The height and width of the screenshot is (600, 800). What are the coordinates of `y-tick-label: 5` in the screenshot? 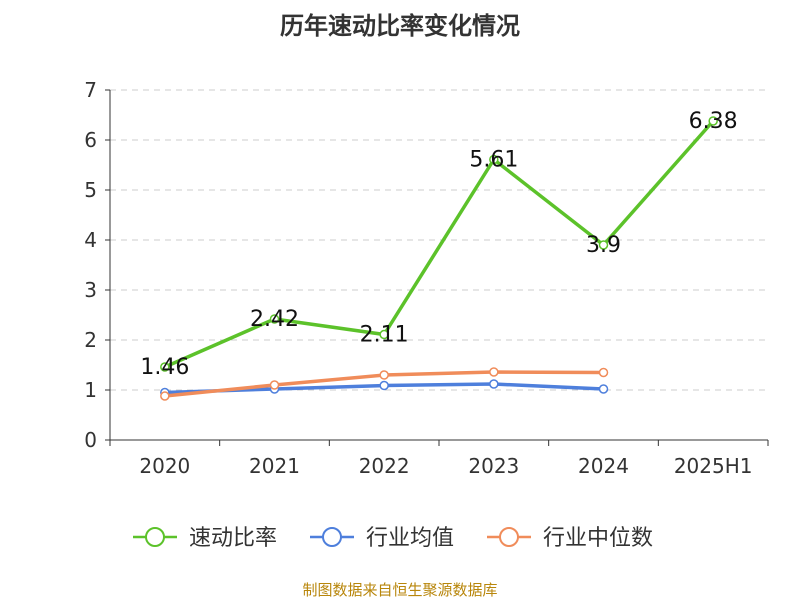 It's located at (90, 190).